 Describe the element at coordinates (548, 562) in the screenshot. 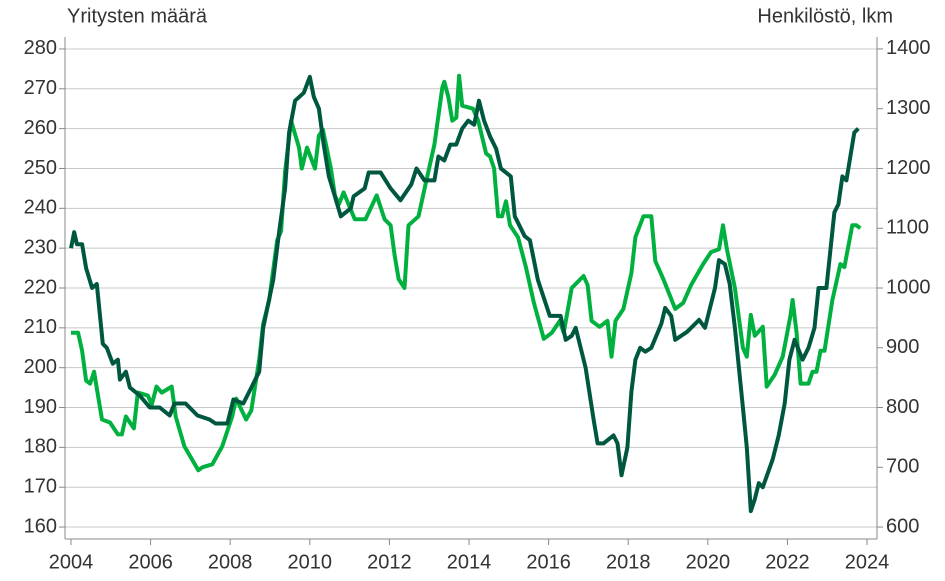

I see `x-tick-label: 2016` at that location.